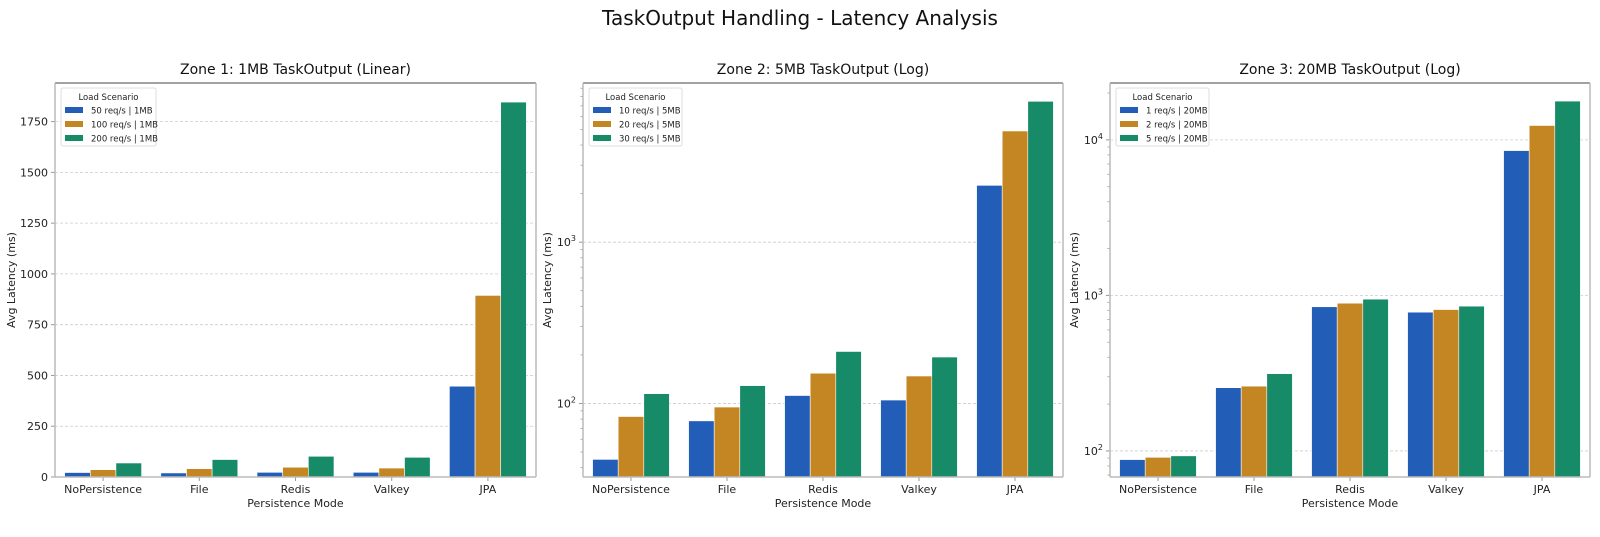  What do you see at coordinates (122, 112) in the screenshot?
I see `legend-label-series-1: 50 req/s | 1MB` at bounding box center [122, 112].